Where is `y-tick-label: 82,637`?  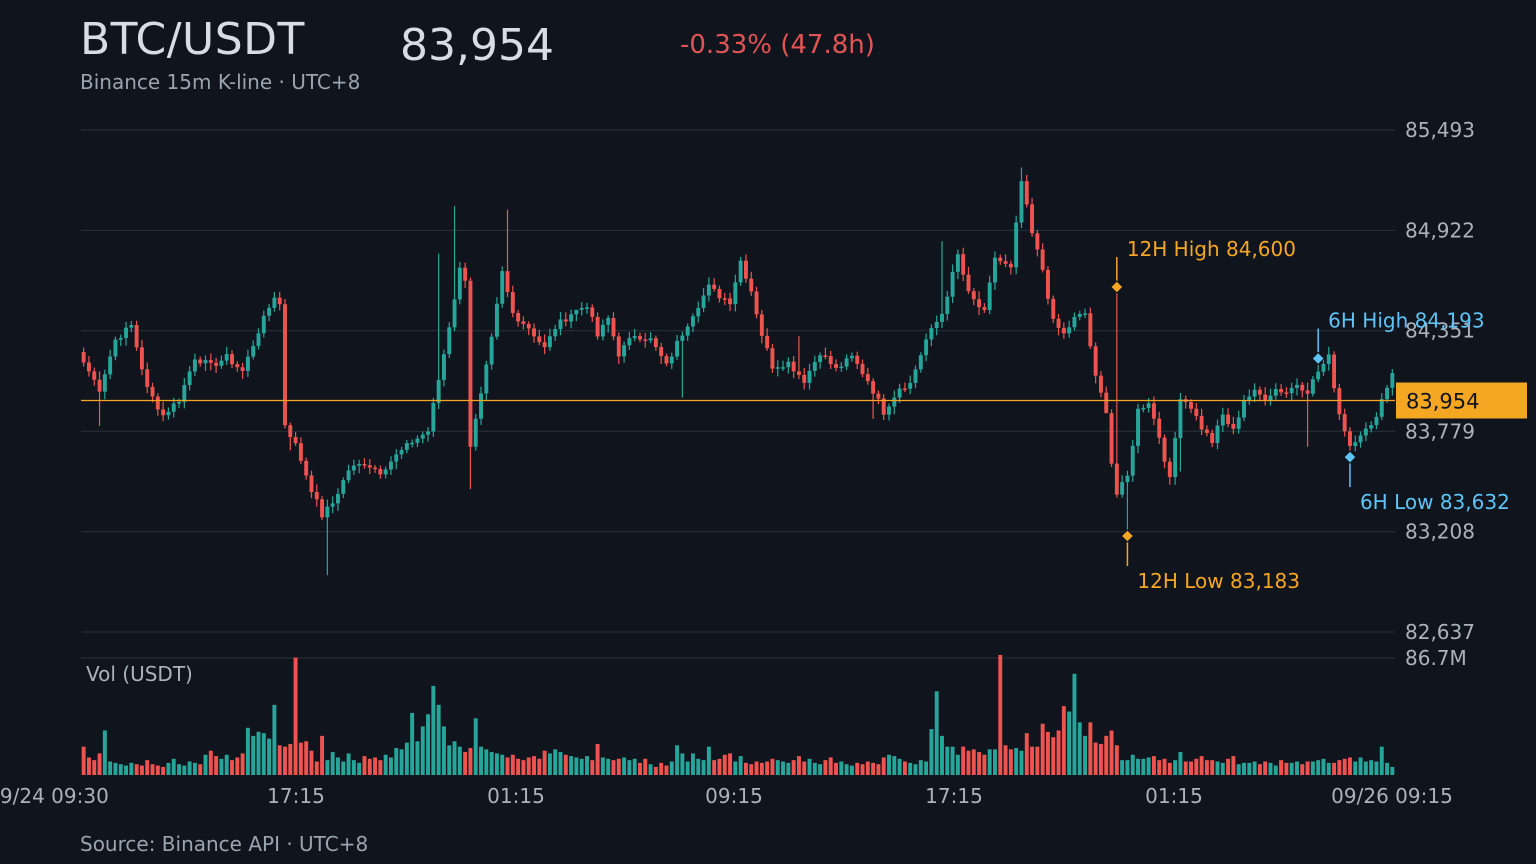 y-tick-label: 82,637 is located at coordinates (1440, 632).